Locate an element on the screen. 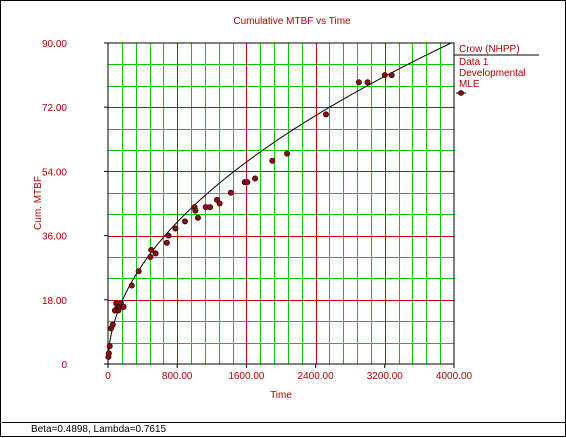 Image resolution: width=566 pixels, height=438 pixels. legend-point-swatch is located at coordinates (461, 93).